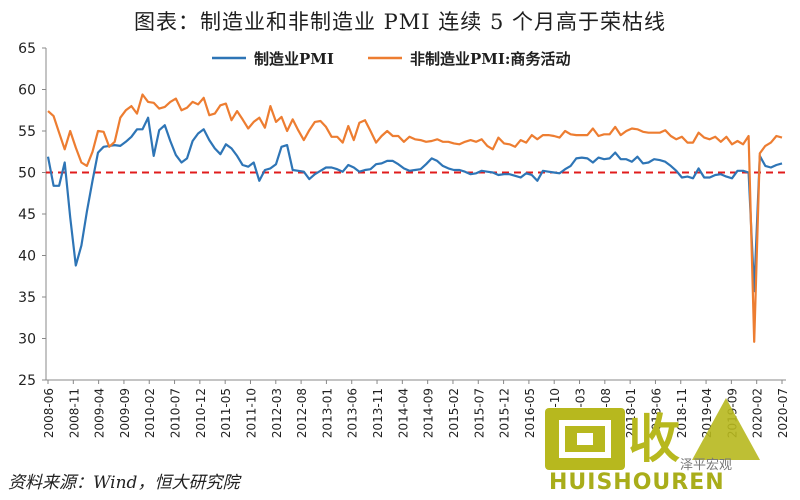 The height and width of the screenshot is (500, 800). I want to click on y-tick-label: 60, so click(27, 91).